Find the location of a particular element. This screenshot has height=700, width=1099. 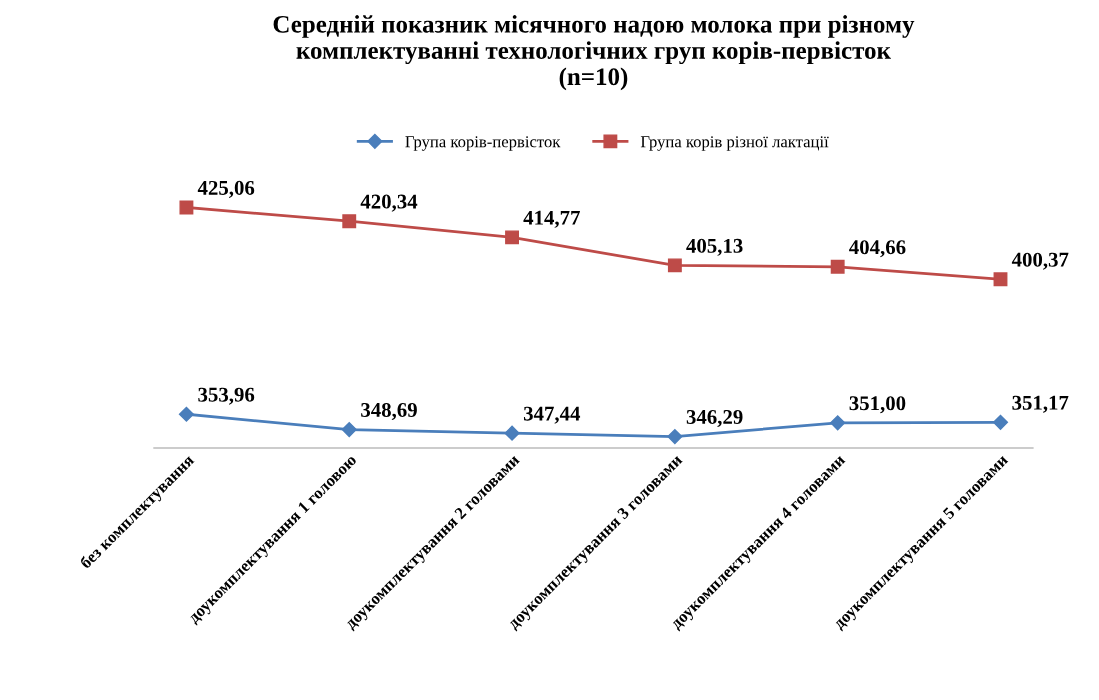

data-label: 351,17 is located at coordinates (1040, 404).